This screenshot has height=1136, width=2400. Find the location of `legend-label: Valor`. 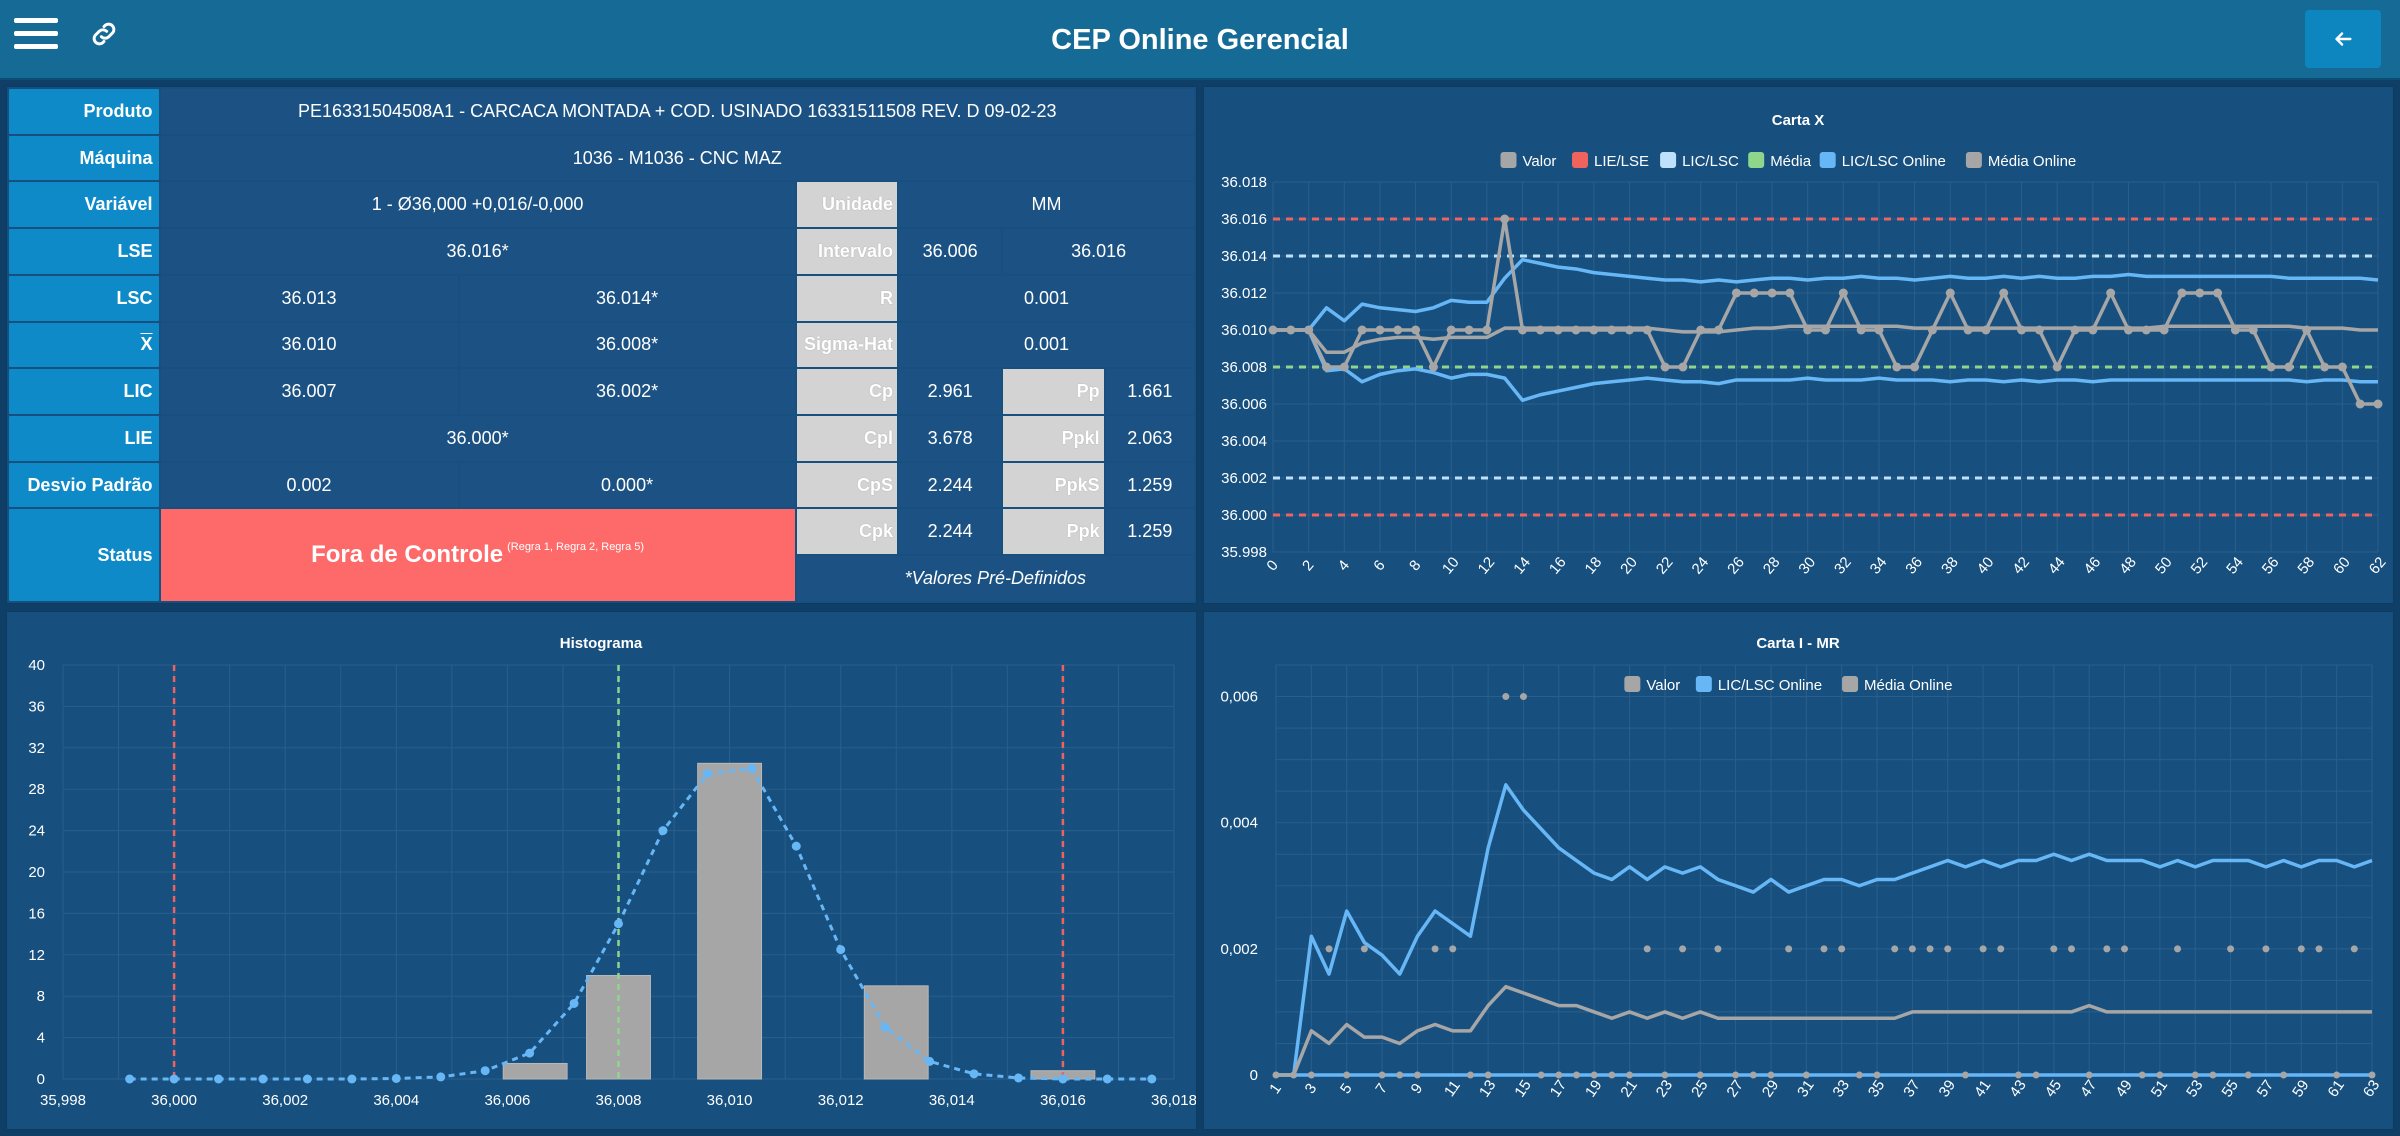

legend-label: Valor is located at coordinates (1663, 685).